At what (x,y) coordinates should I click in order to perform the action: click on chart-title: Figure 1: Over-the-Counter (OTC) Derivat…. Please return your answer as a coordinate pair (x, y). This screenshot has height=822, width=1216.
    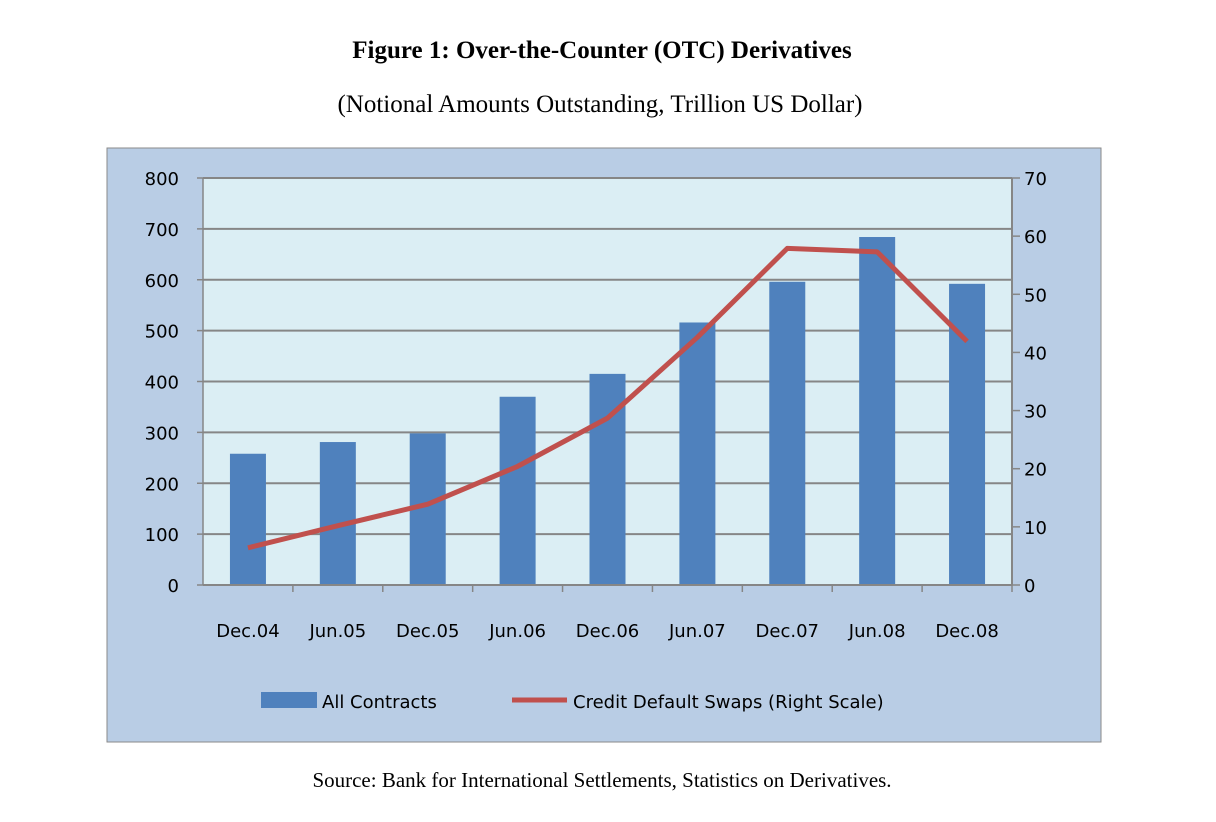
    Looking at the image, I should click on (602, 50).